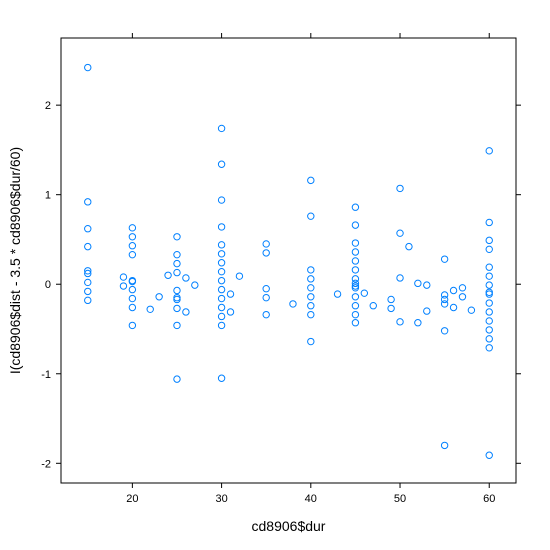 The height and width of the screenshot is (550, 550). Describe the element at coordinates (48, 285) in the screenshot. I see `y-tick-label: 0` at that location.